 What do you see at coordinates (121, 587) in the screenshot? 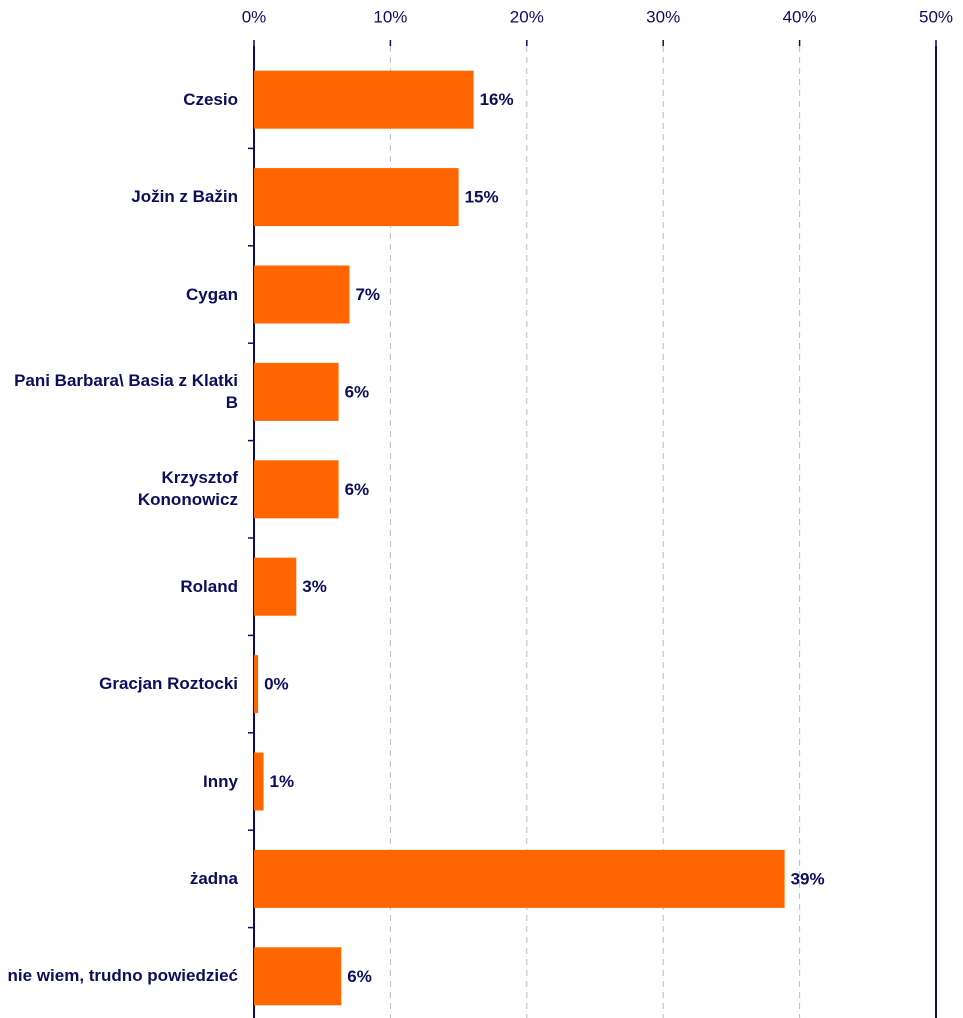
I see `category-label: Roland` at bounding box center [121, 587].